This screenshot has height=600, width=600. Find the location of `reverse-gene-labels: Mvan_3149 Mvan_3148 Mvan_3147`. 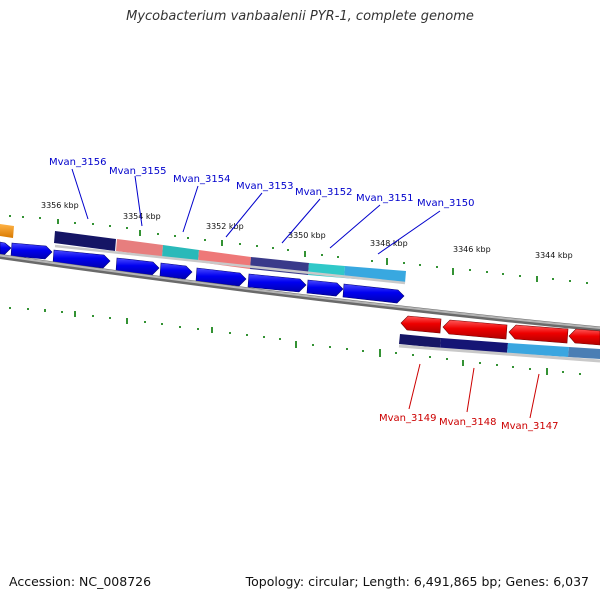

reverse-gene-labels: Mvan_3149 Mvan_3148 Mvan_3147 is located at coordinates (468, 422).